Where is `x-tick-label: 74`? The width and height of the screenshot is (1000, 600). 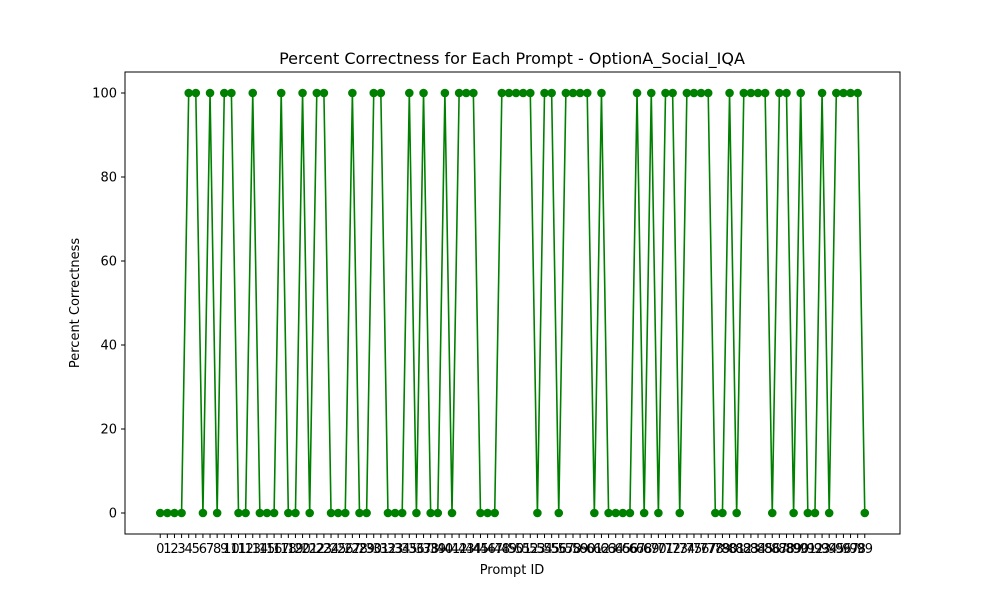
x-tick-label: 74 is located at coordinates (687, 549).